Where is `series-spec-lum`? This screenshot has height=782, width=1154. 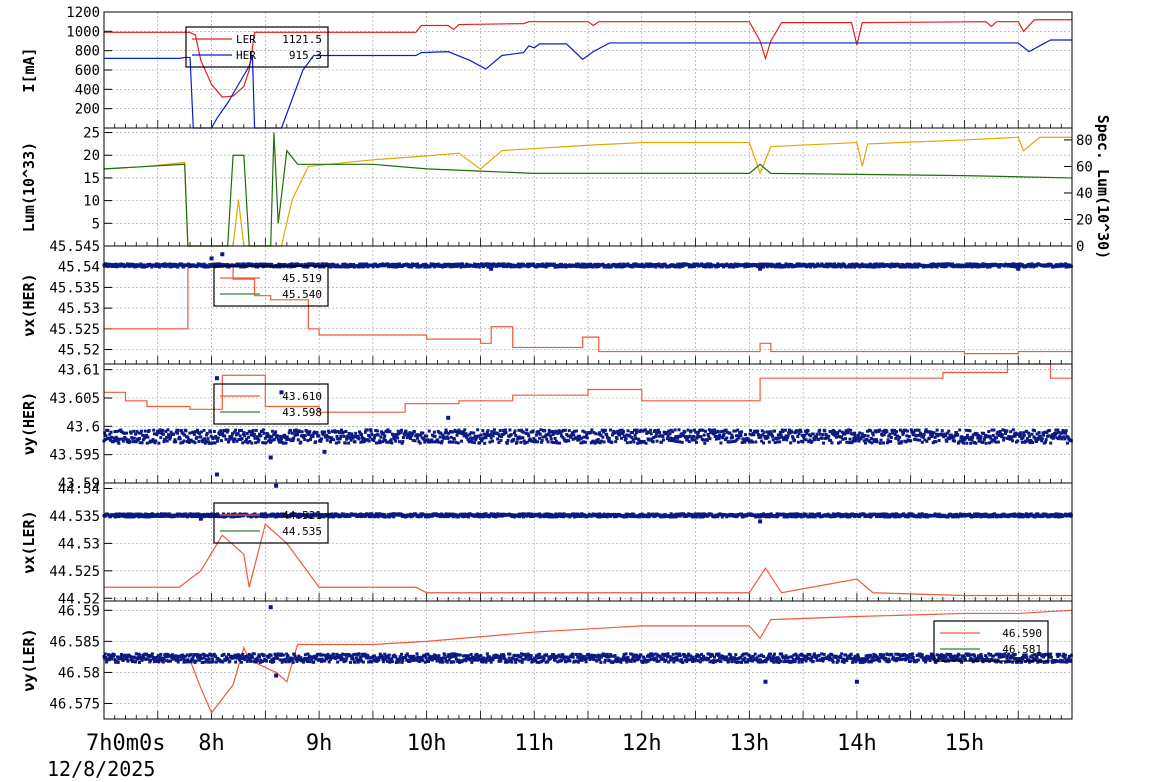
series-spec-lum is located at coordinates (587, 191).